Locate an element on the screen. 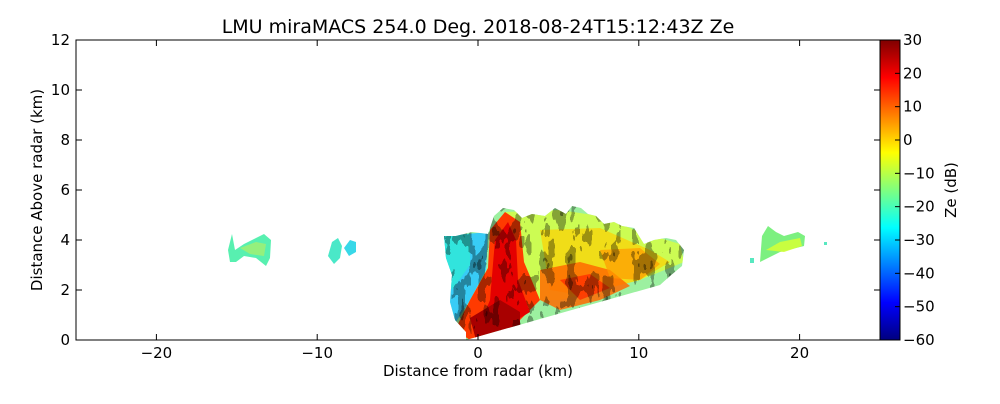  x-tick-label: 0 is located at coordinates (478, 353).